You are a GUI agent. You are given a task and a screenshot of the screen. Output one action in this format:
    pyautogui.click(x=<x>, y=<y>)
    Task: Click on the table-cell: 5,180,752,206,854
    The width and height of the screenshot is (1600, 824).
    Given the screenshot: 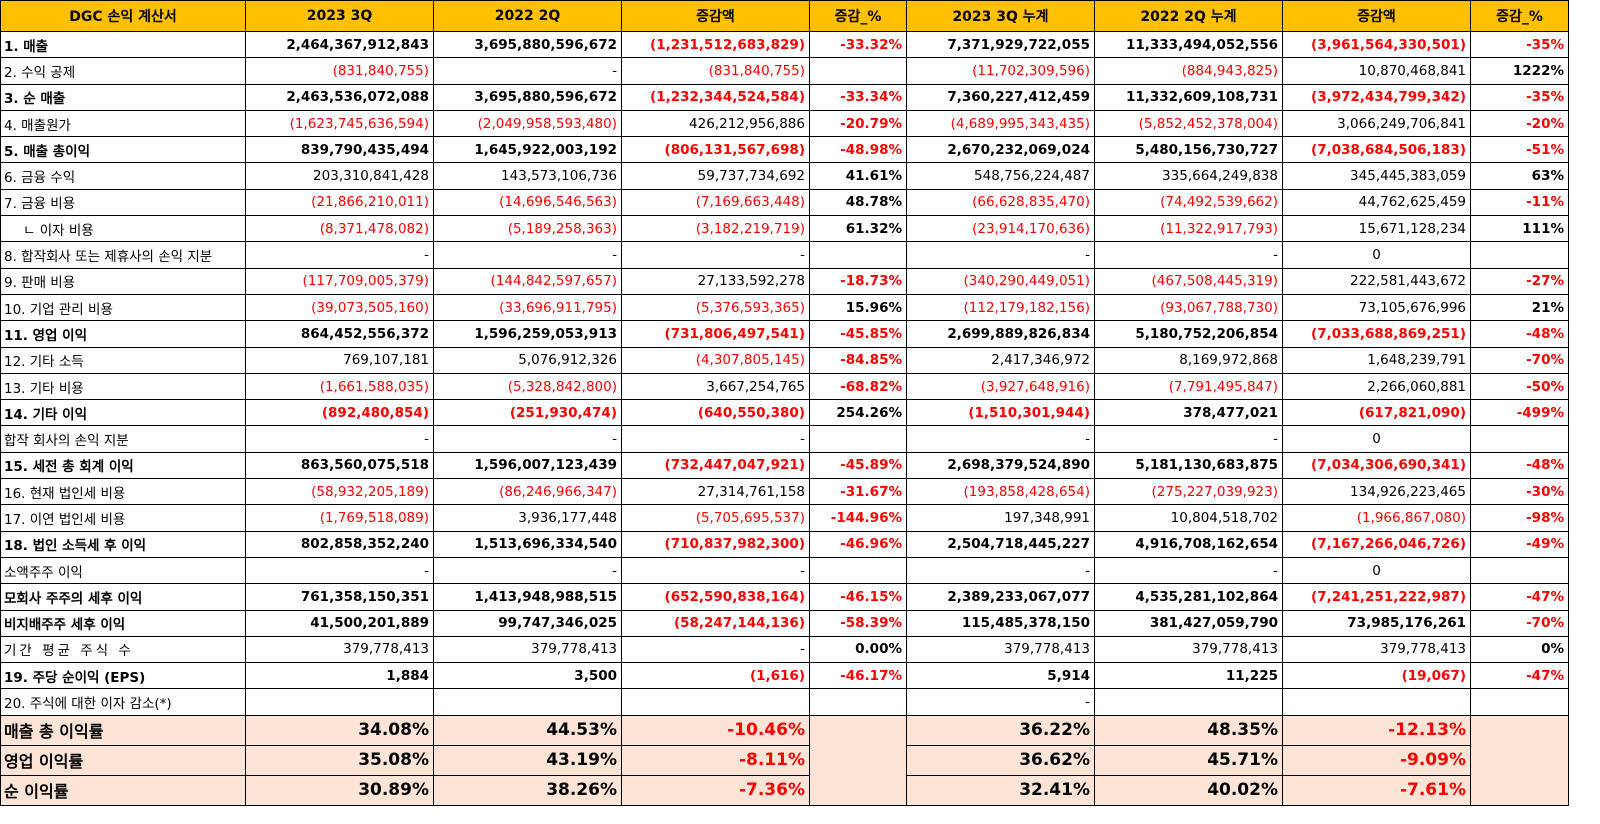 What is the action you would take?
    pyautogui.click(x=1188, y=334)
    